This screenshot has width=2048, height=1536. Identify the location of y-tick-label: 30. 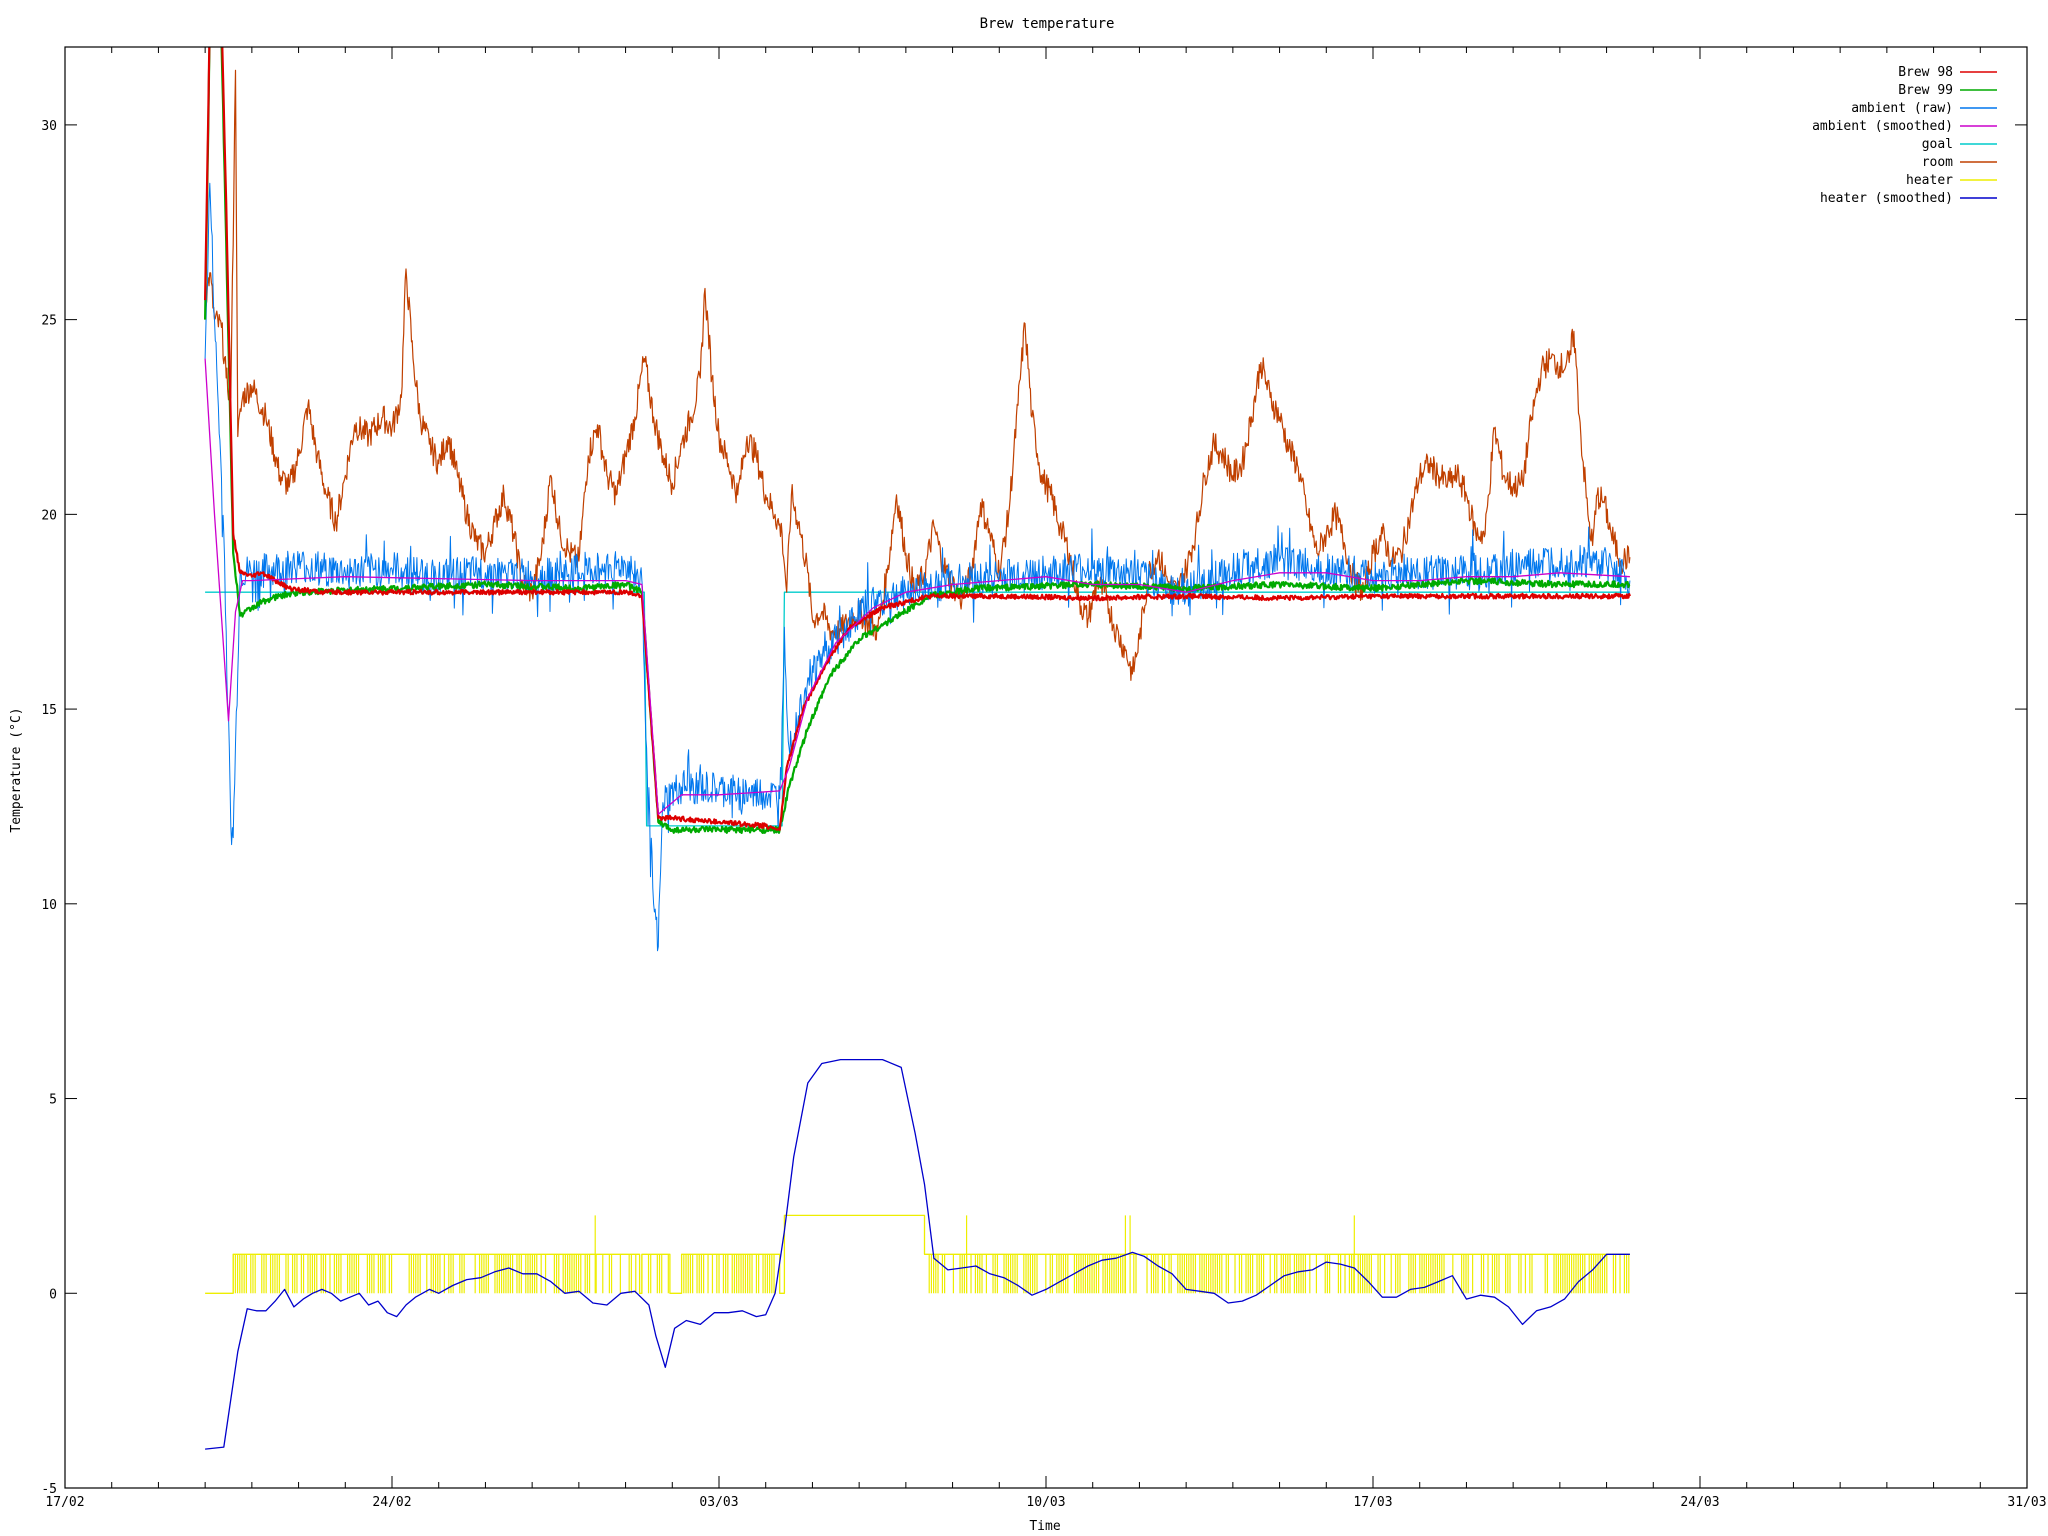
(49, 126).